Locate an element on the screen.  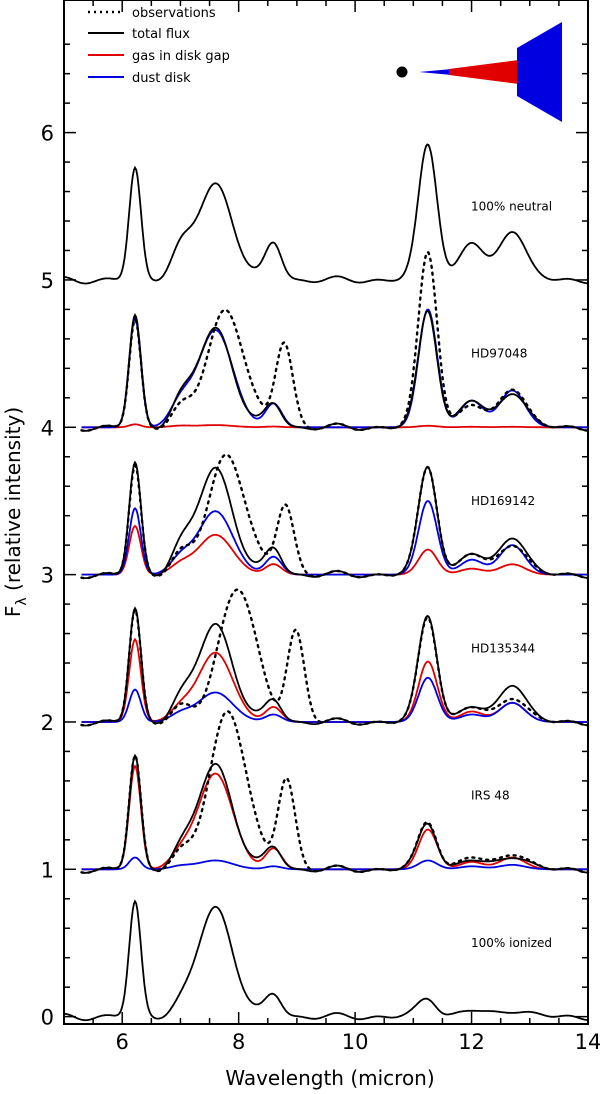
panel-100-ionized is located at coordinates (325, 960).